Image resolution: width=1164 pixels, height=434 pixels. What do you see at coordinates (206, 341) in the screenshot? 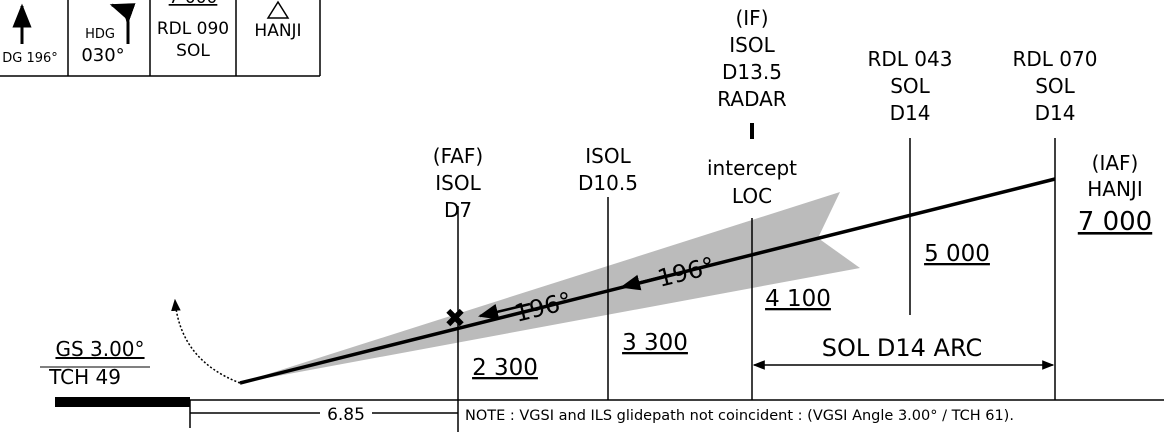
I see `missed-approach` at bounding box center [206, 341].